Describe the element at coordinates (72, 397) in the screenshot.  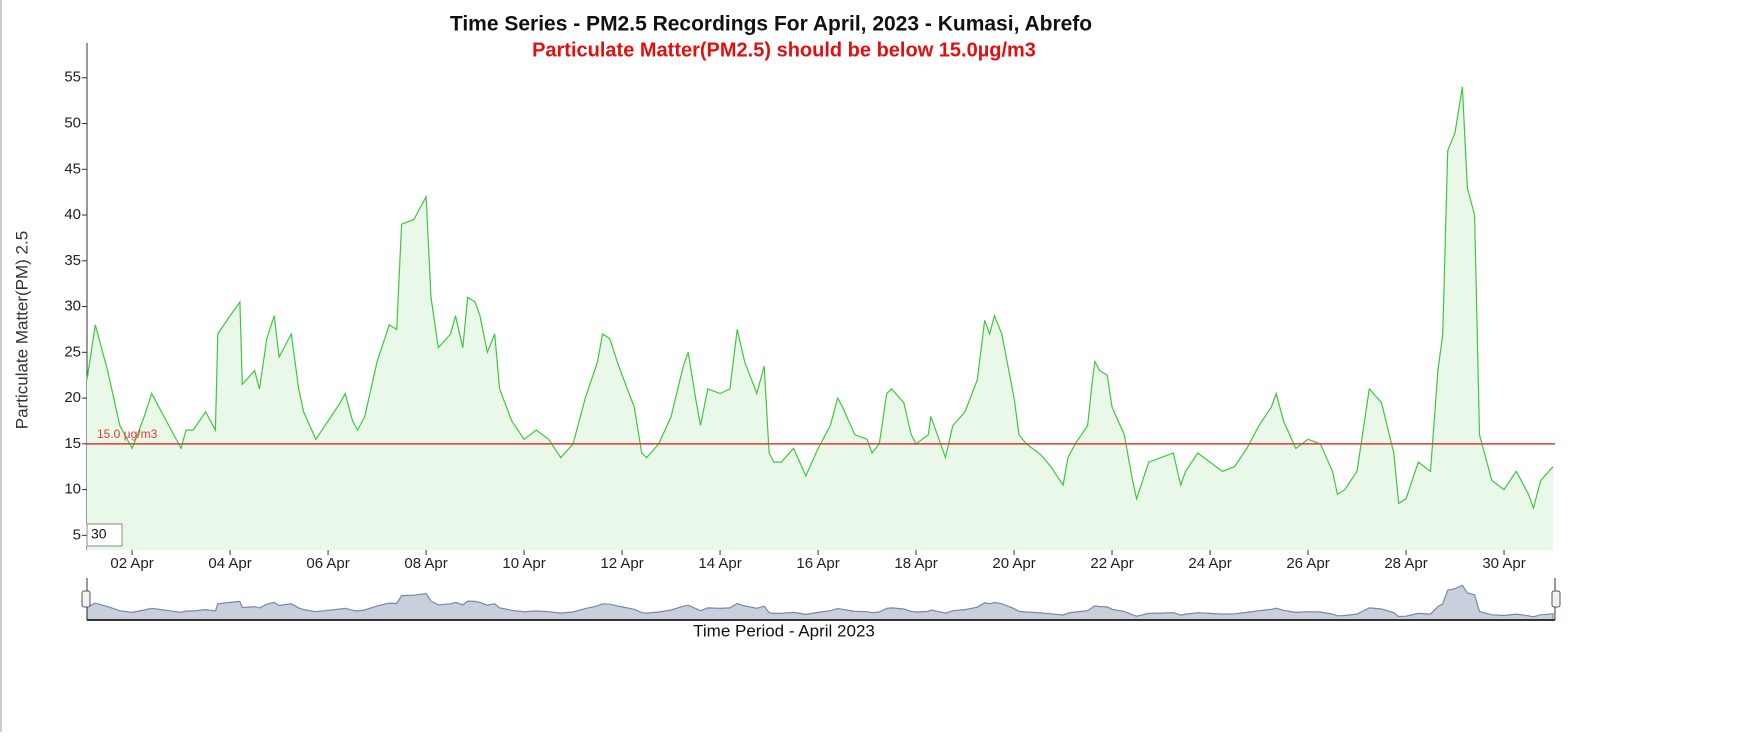
I see `y-tick-label: 20` at that location.